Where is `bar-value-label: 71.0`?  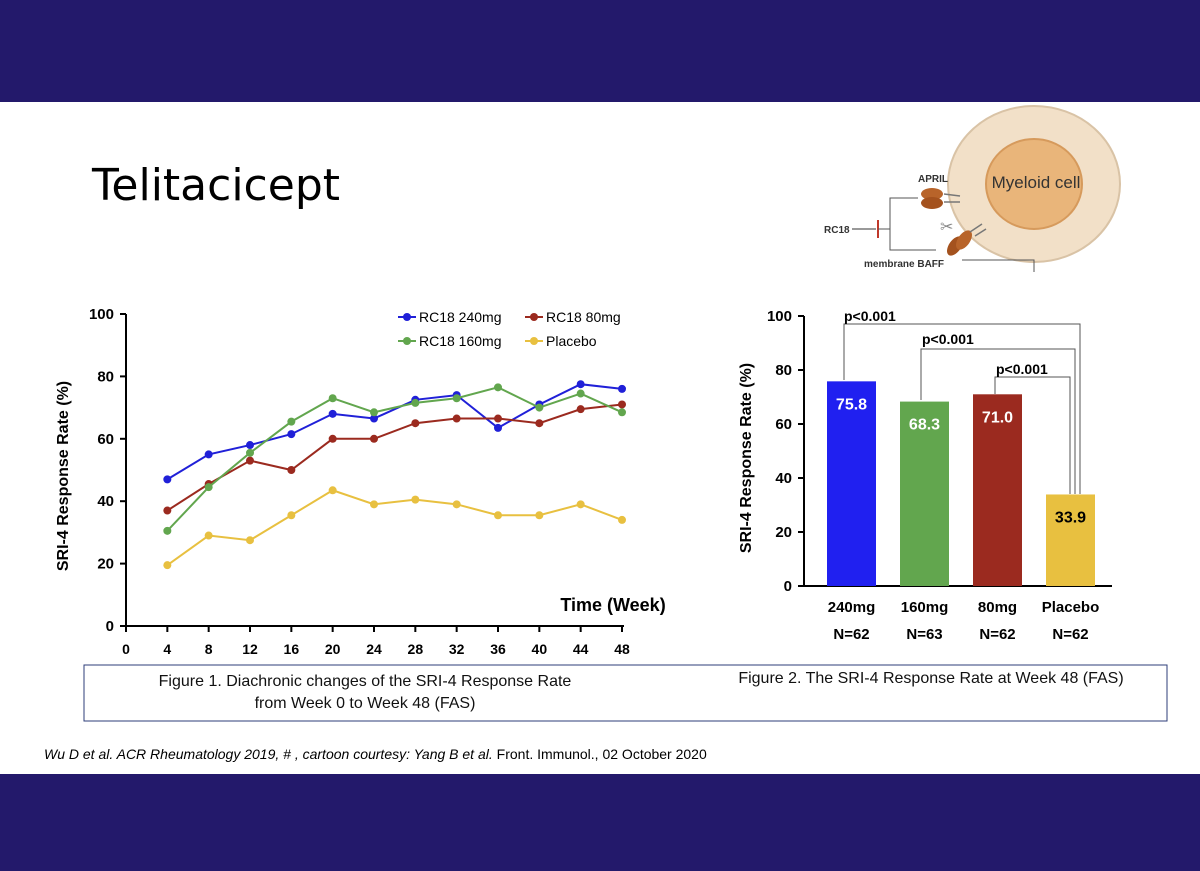 bar-value-label: 71.0 is located at coordinates (997, 417).